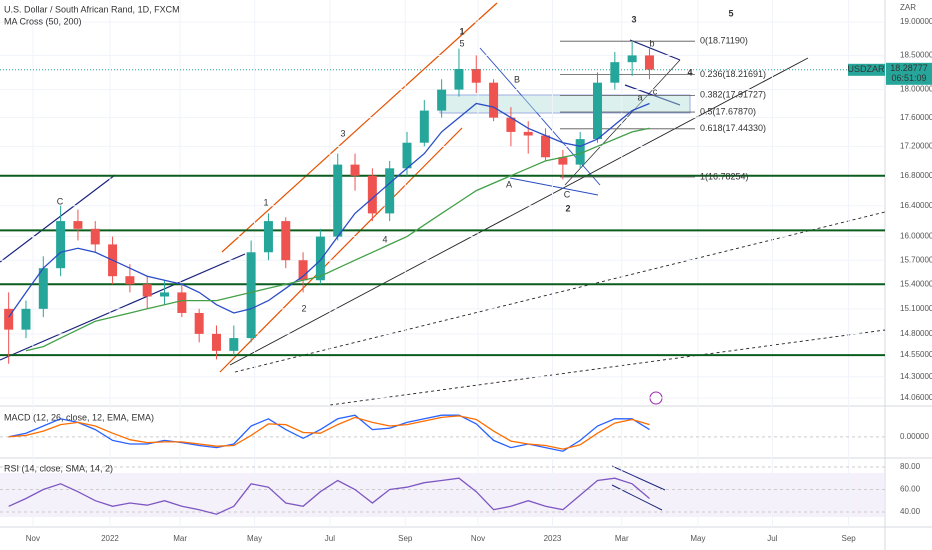  Describe the element at coordinates (916, 205) in the screenshot. I see `y-tick-label: 16.40000` at that location.